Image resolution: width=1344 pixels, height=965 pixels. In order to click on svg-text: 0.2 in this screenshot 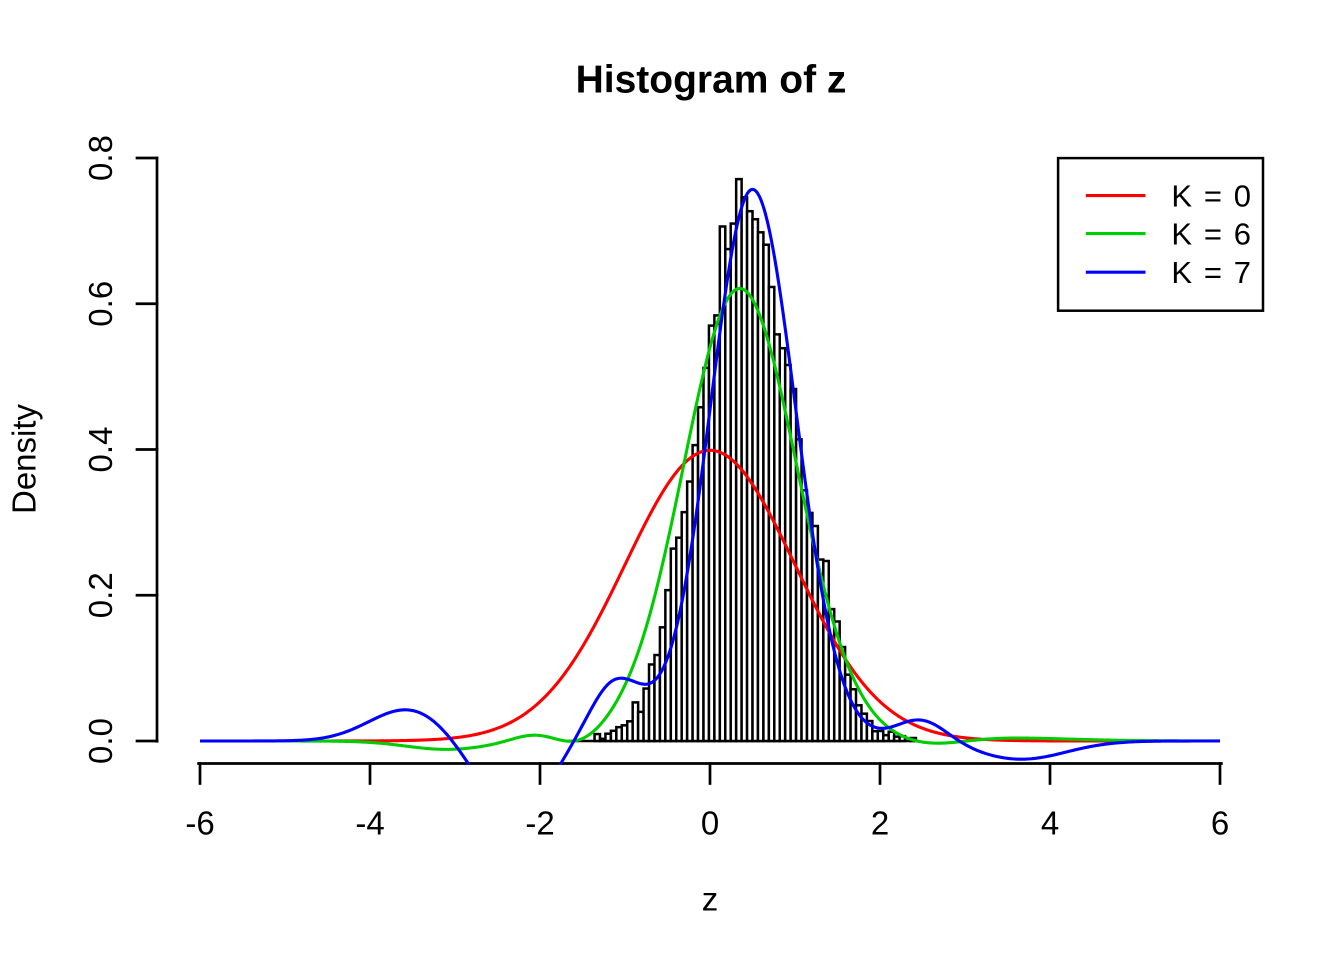, I will do `click(100, 595)`.